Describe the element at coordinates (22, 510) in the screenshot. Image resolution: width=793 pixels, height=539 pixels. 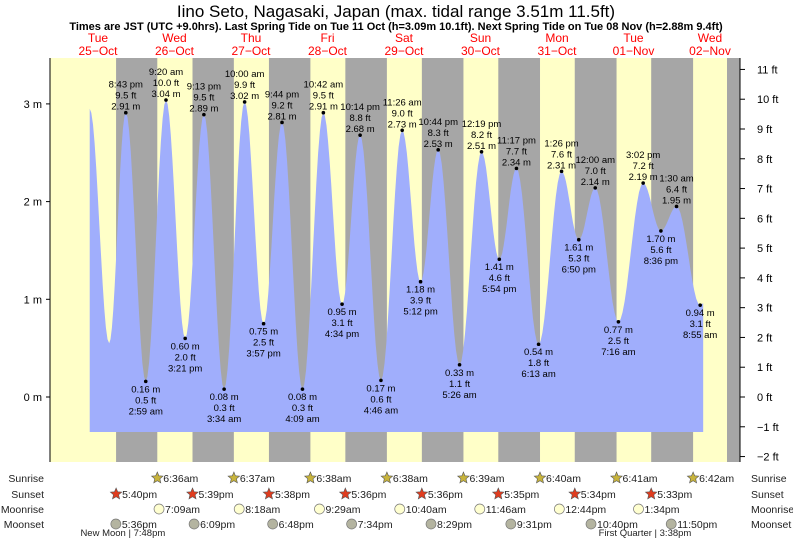
I see `moonrise-row-label: Moonrise` at that location.